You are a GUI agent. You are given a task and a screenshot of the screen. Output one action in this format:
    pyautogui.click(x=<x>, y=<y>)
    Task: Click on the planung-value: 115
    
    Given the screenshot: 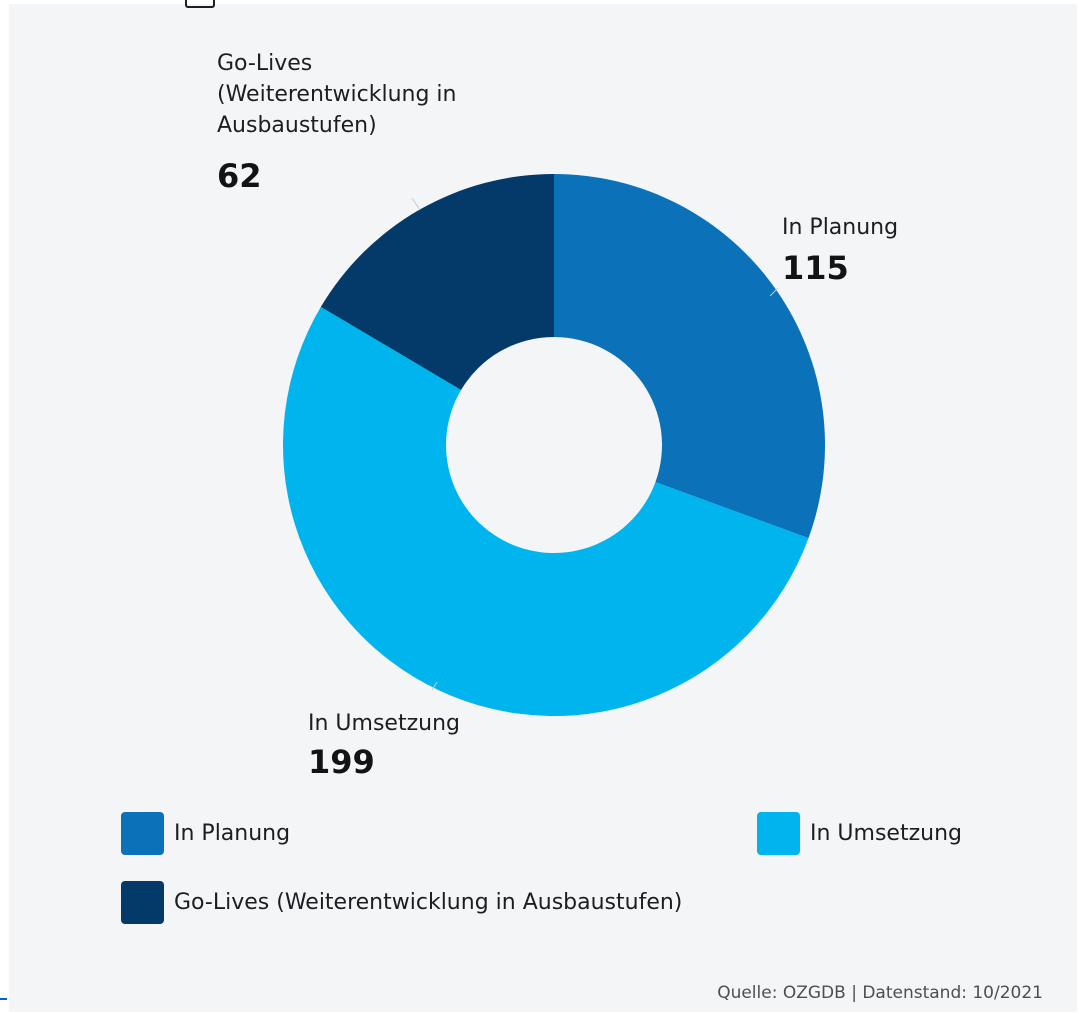 What is the action you would take?
    pyautogui.click(x=815, y=268)
    